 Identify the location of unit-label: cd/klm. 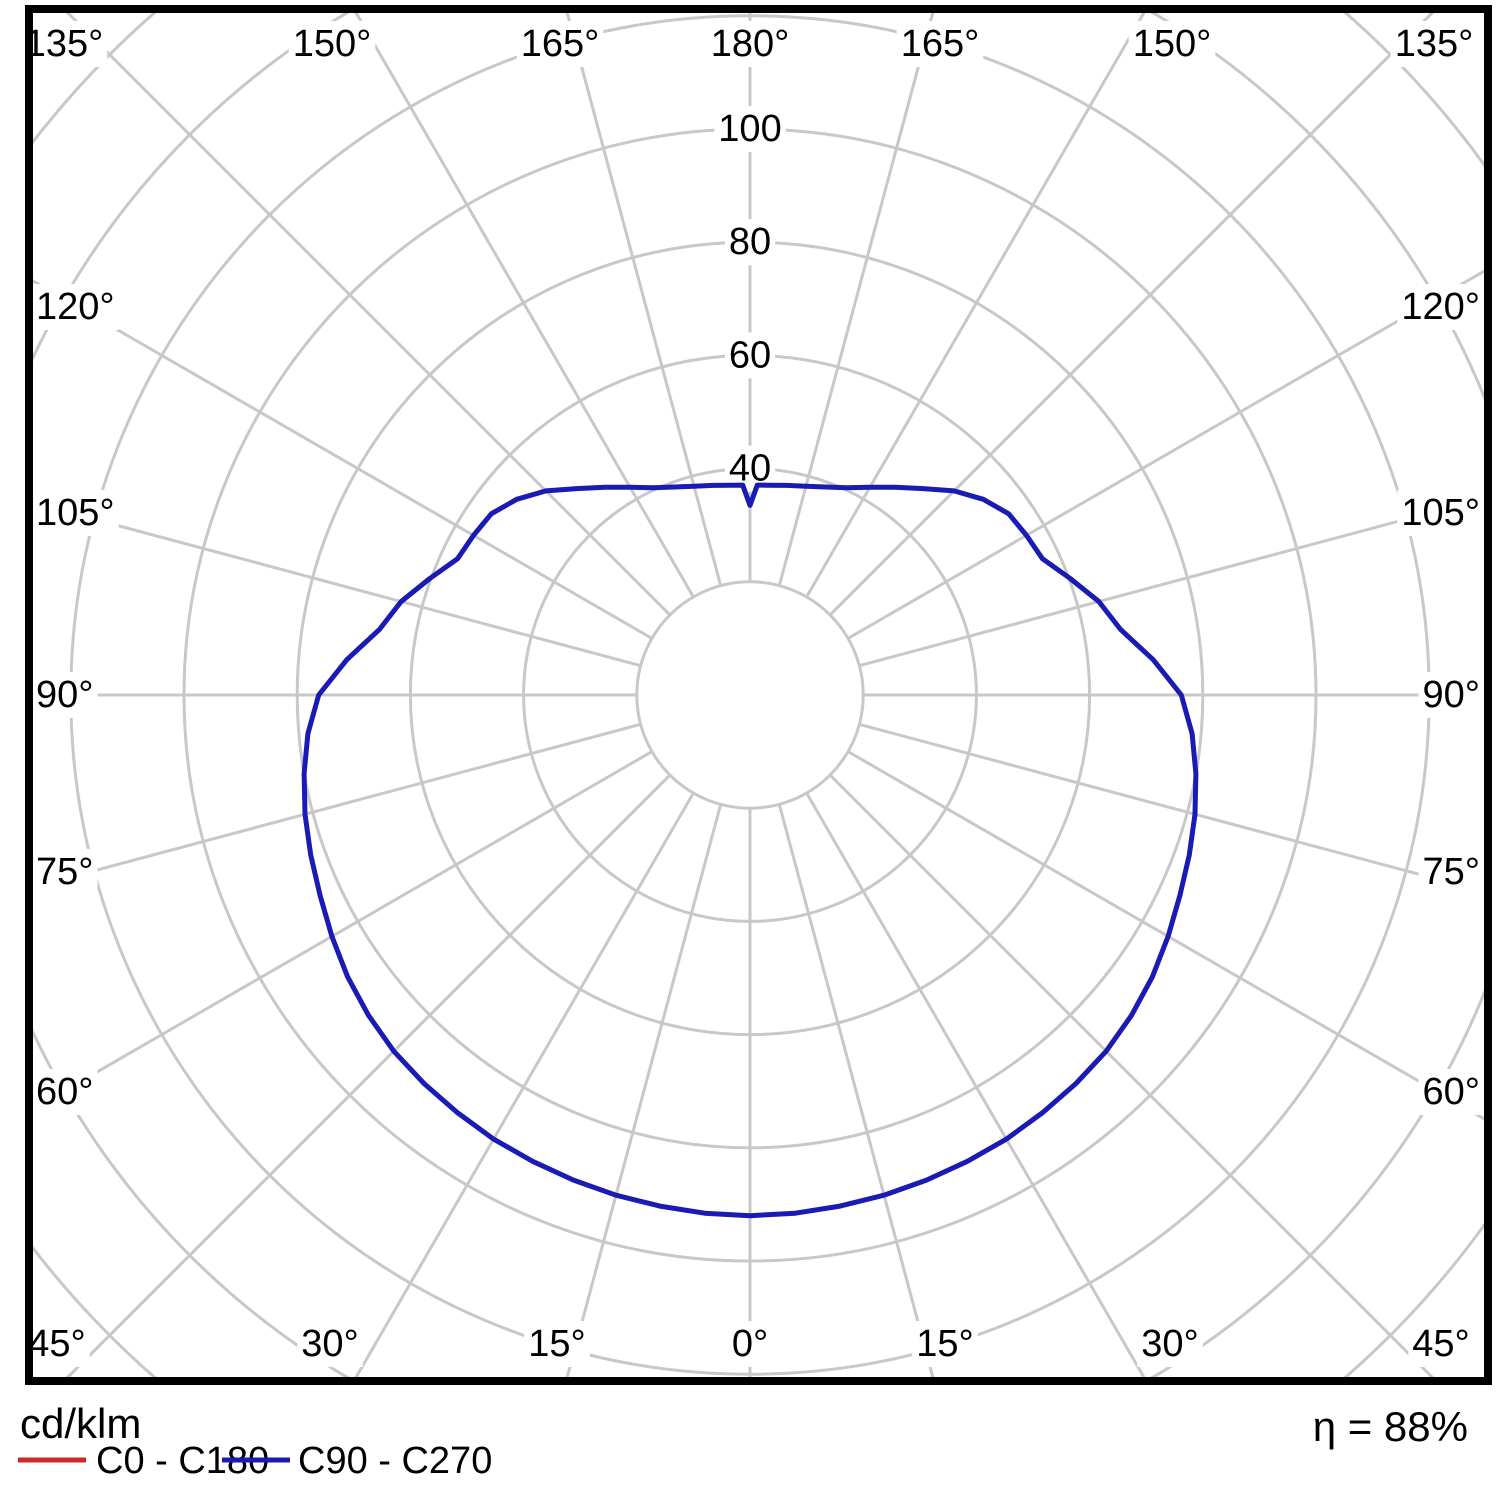
(80, 1423).